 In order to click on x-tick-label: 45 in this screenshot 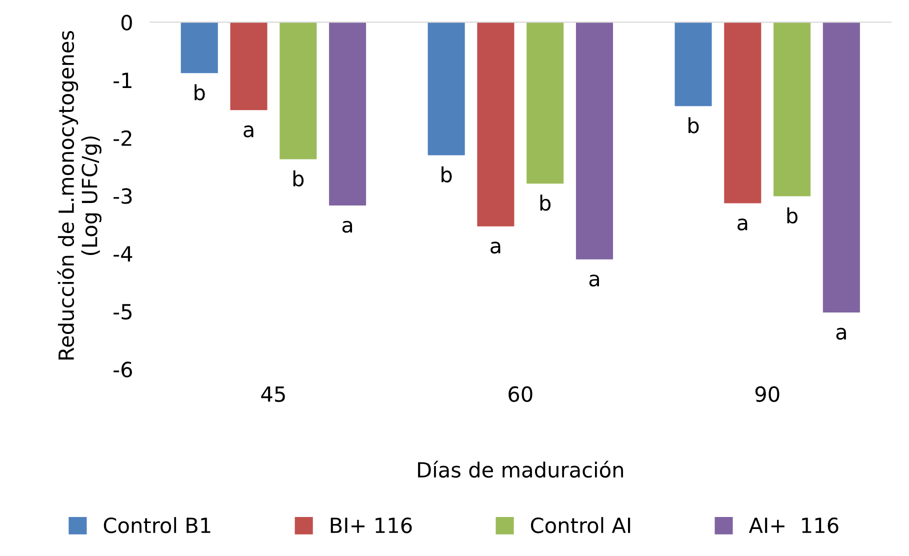, I will do `click(273, 394)`.